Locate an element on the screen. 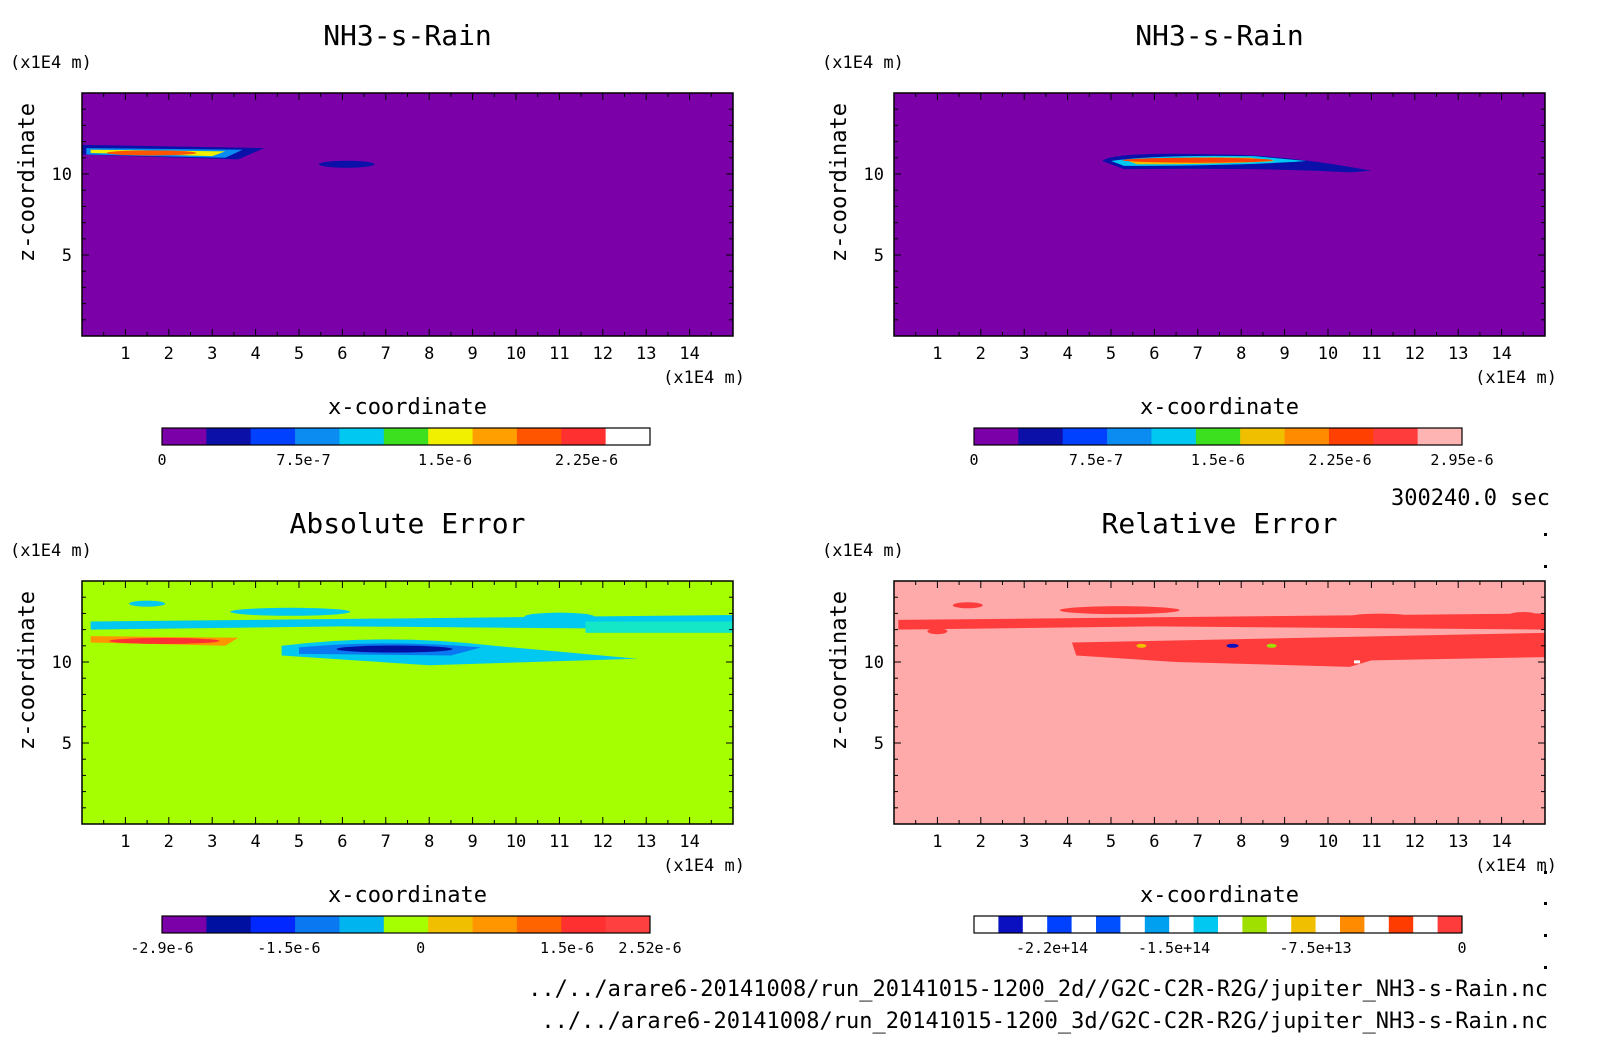 This screenshot has height=1054, width=1604. x-tick-label: 13 is located at coordinates (646, 354).